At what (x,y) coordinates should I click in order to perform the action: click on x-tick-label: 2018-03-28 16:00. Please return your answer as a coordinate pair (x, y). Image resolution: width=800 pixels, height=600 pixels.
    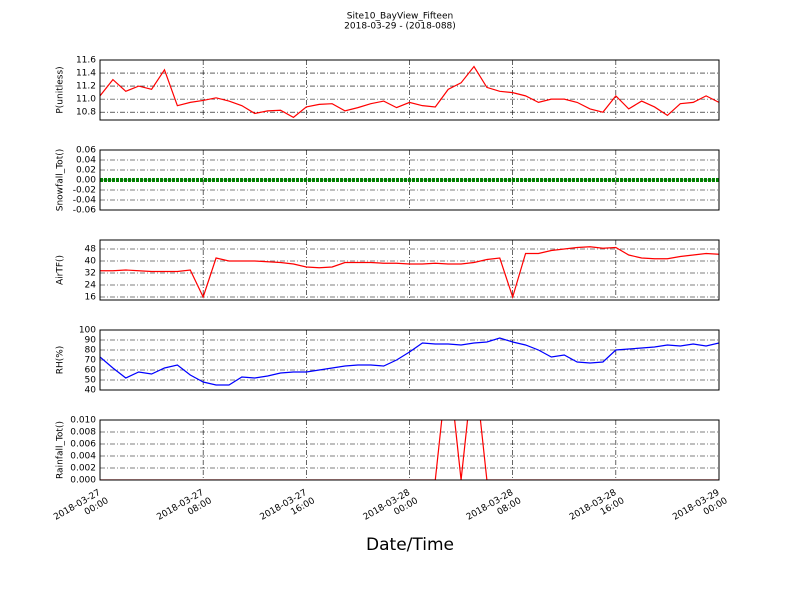
    Looking at the image, I should click on (597, 509).